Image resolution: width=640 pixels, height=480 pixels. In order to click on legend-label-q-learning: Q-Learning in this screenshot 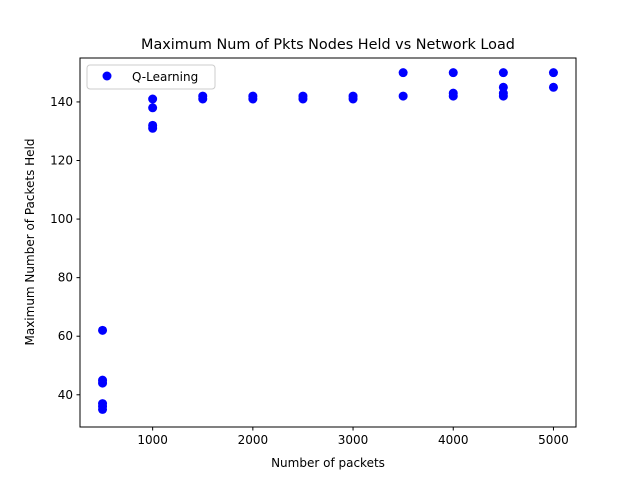, I will do `click(165, 77)`.